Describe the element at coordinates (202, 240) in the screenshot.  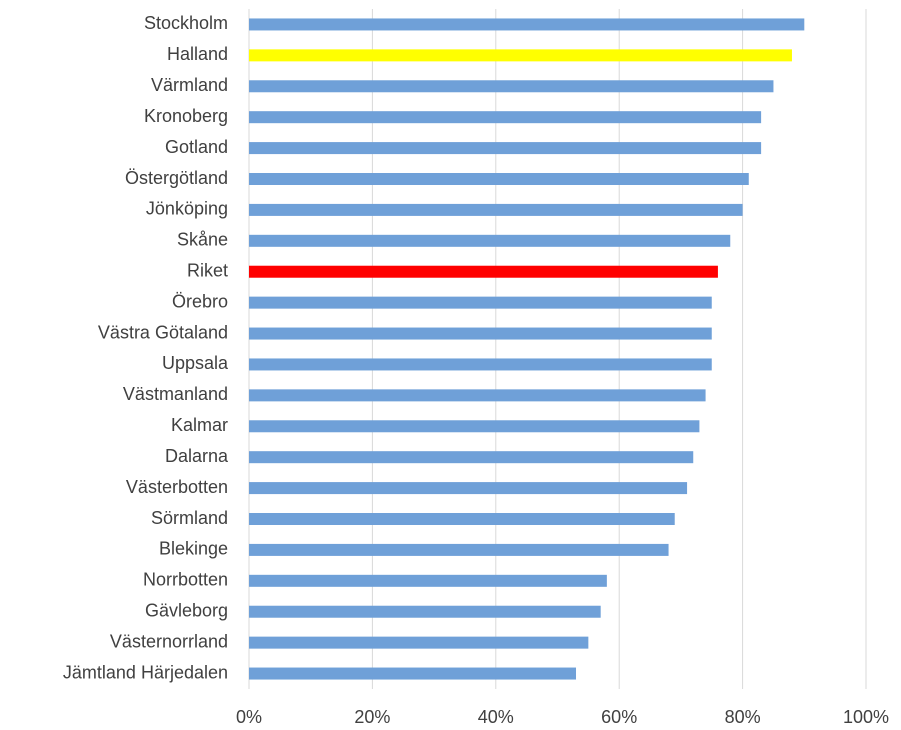
I see `y-tick-label: Skåne` at that location.